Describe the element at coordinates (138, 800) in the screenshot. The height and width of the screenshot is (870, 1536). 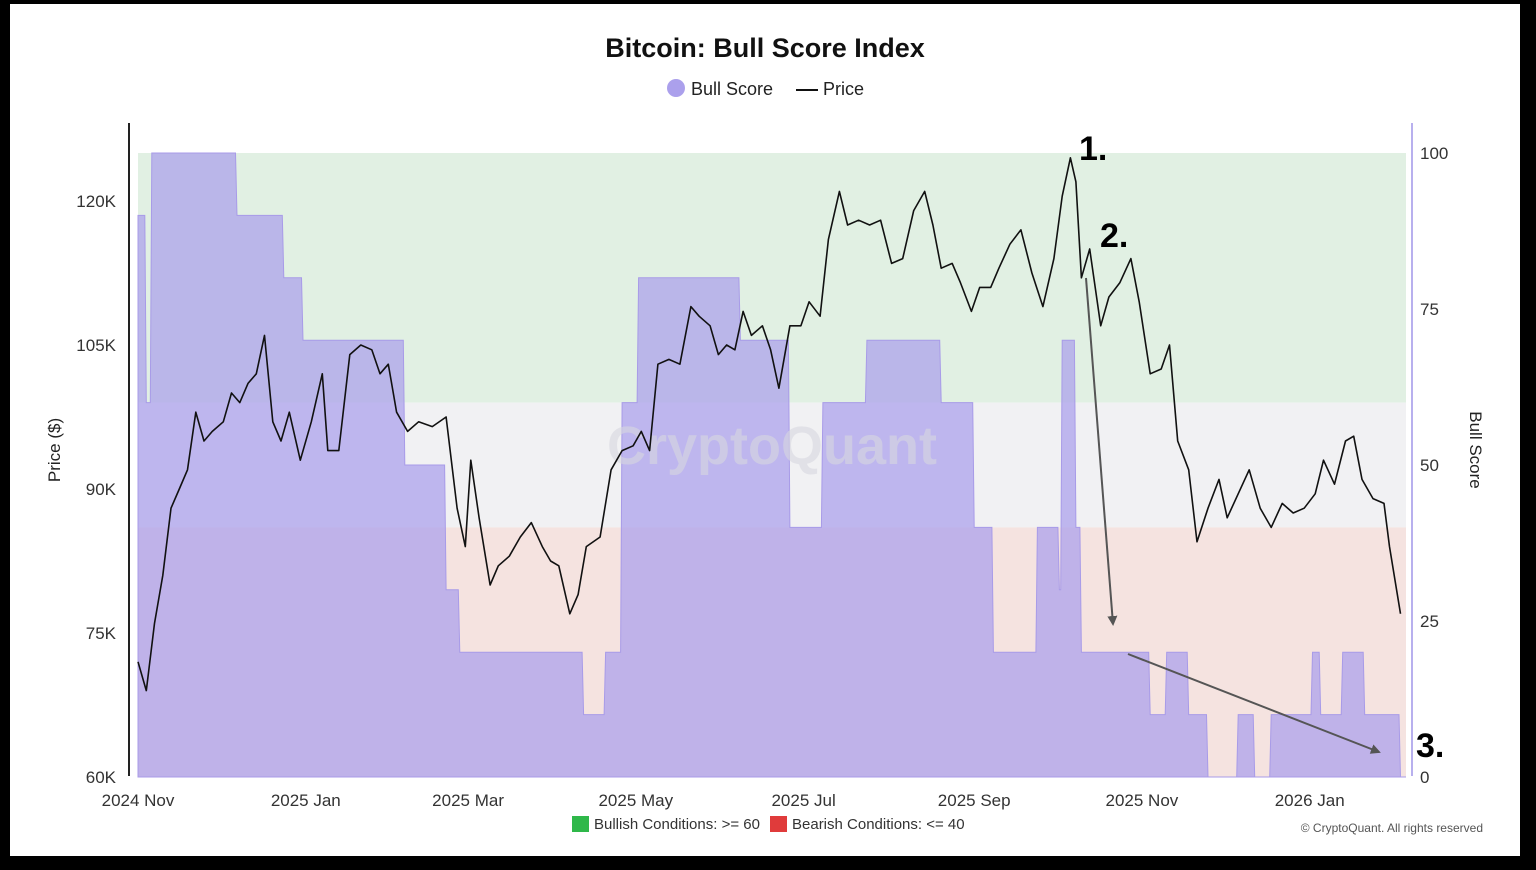
I see `x-tick-label: 2024 Nov` at that location.